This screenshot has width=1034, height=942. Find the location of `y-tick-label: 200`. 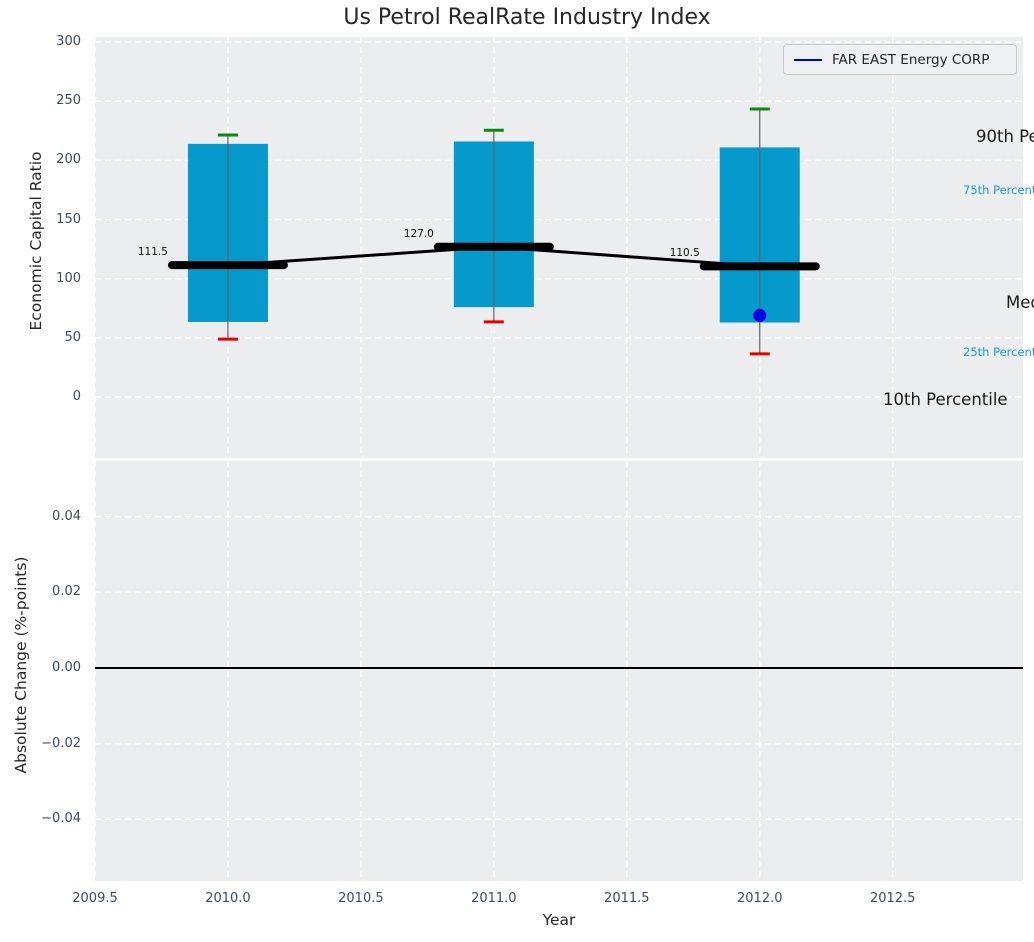

y-tick-label: 200 is located at coordinates (68, 160).